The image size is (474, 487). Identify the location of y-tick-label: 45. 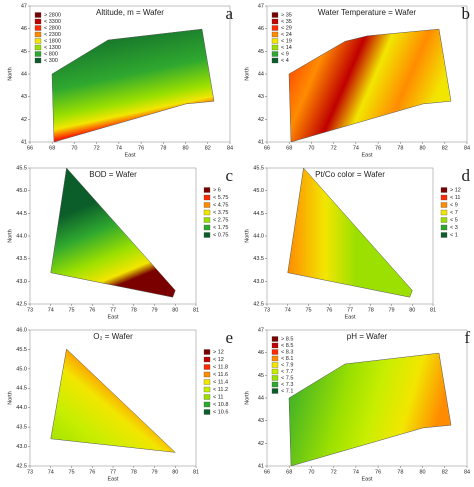
(261, 52).